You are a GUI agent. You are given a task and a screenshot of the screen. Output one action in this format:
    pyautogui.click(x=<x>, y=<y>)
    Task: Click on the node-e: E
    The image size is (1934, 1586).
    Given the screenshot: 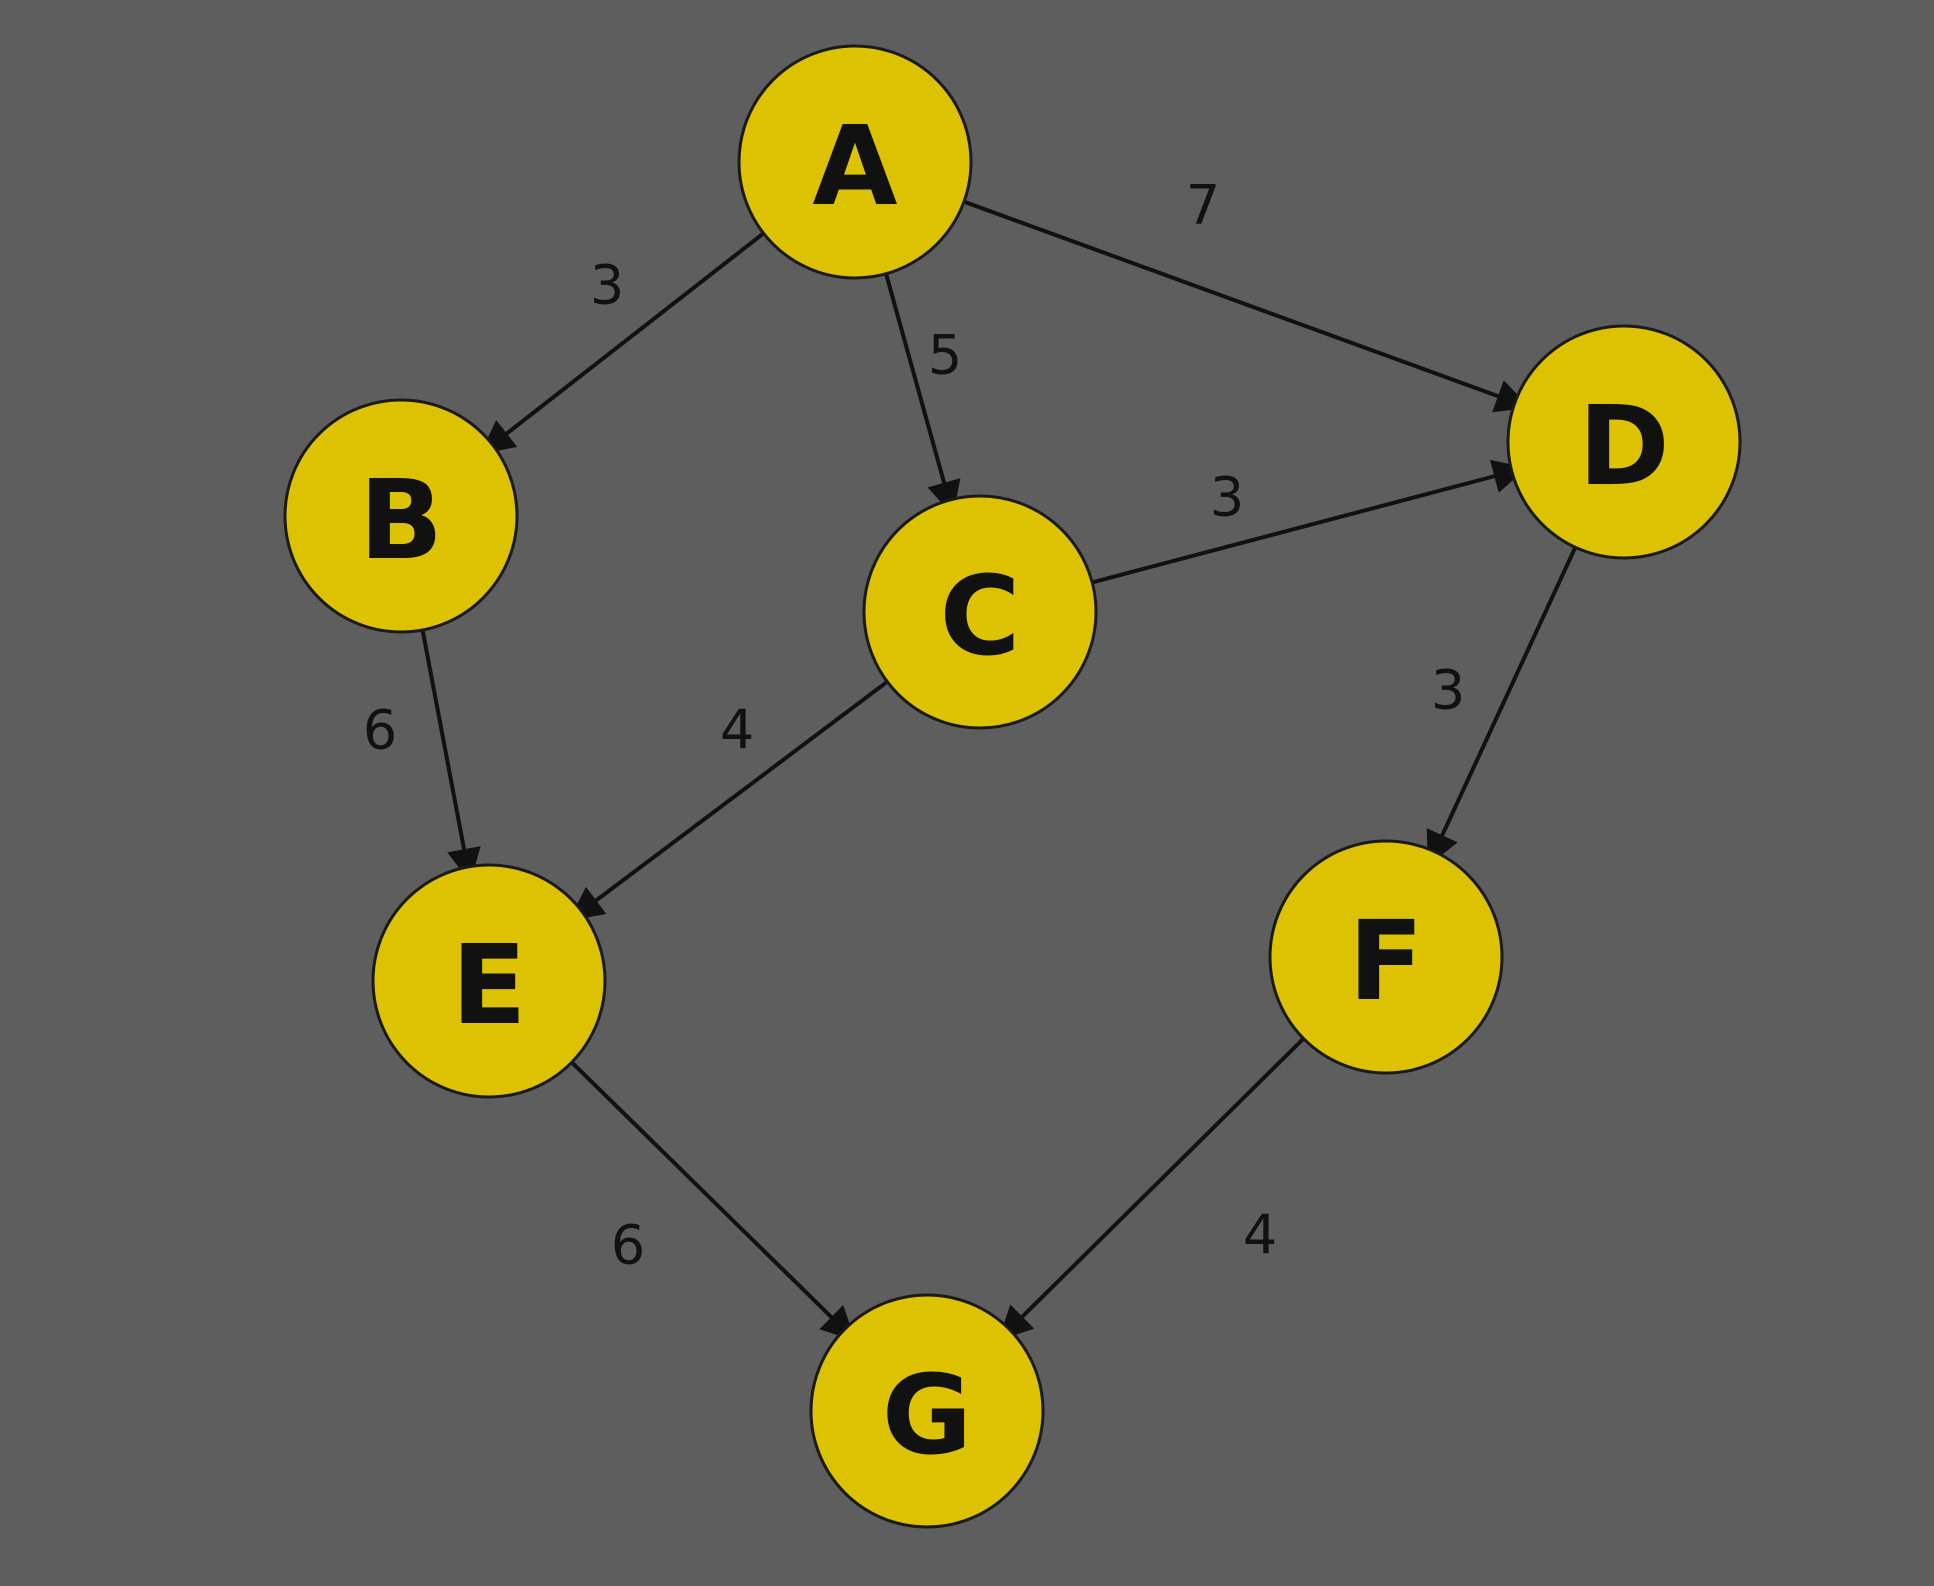 What is the action you would take?
    pyautogui.click(x=489, y=981)
    